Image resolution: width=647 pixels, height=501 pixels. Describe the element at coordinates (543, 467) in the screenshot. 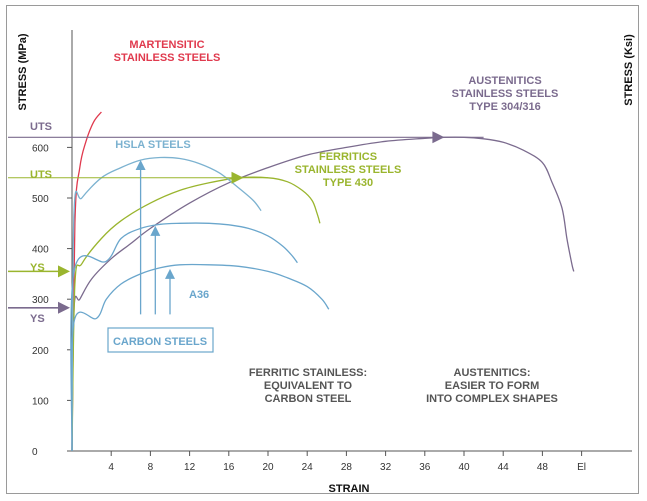

I see `x-tick-label-48: 48` at that location.